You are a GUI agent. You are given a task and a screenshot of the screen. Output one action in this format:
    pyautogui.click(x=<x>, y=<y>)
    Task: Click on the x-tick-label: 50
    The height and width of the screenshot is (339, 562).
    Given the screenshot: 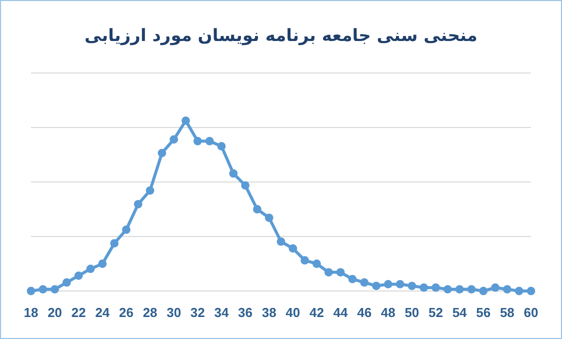 What is the action you would take?
    pyautogui.click(x=412, y=312)
    